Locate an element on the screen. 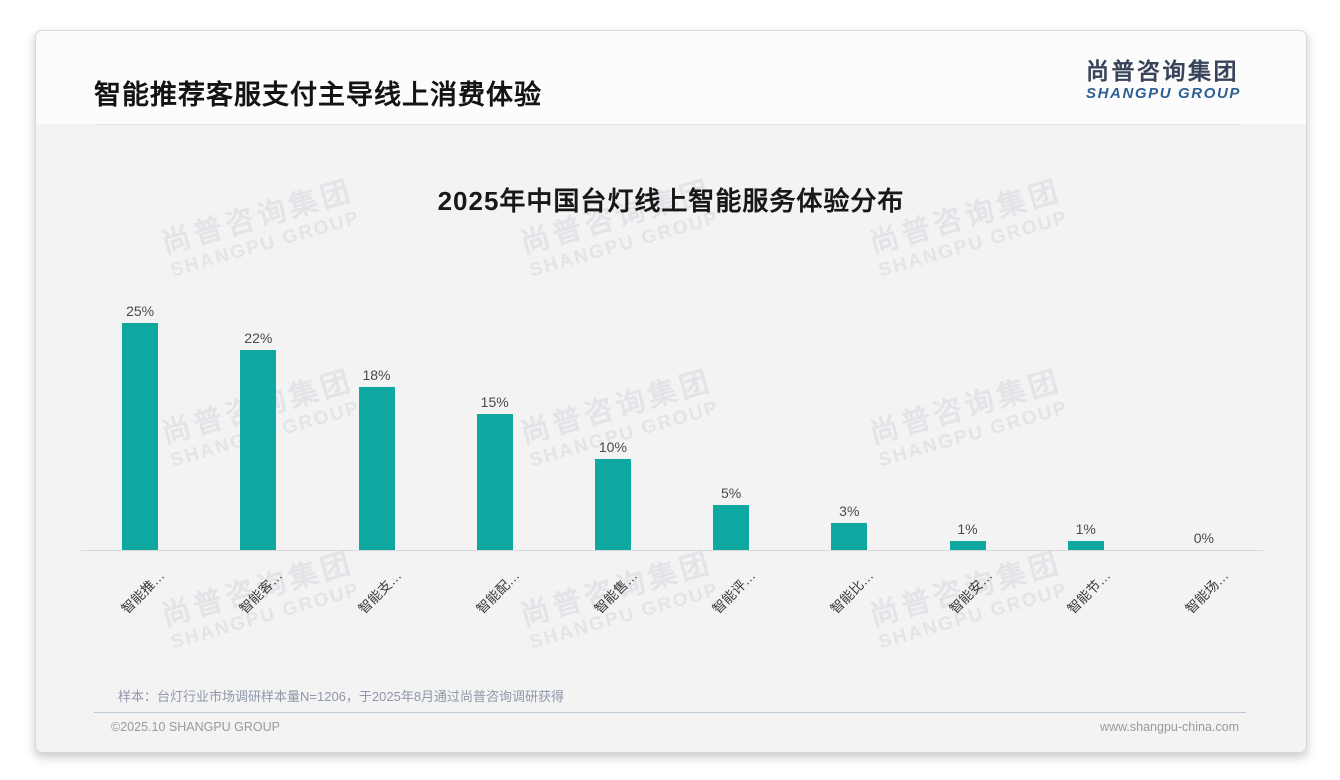 This screenshot has width=1340, height=780. bar-value-label: 22% is located at coordinates (258, 338).